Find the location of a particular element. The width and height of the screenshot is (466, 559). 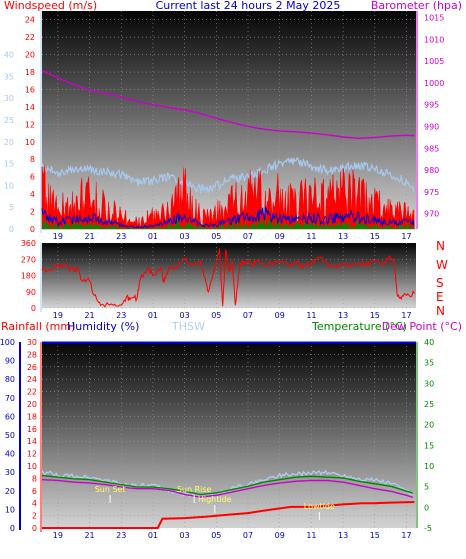

humidity-tick-label: 20 is located at coordinates (10, 491).